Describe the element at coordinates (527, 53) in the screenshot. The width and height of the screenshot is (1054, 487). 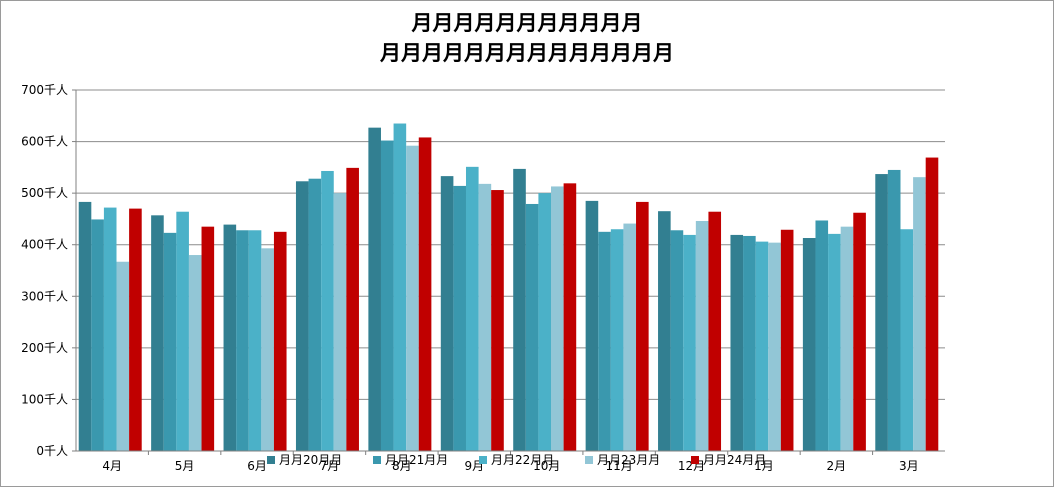
I see `chart-title-line2: 月月月月月月月月月月月月月月` at that location.